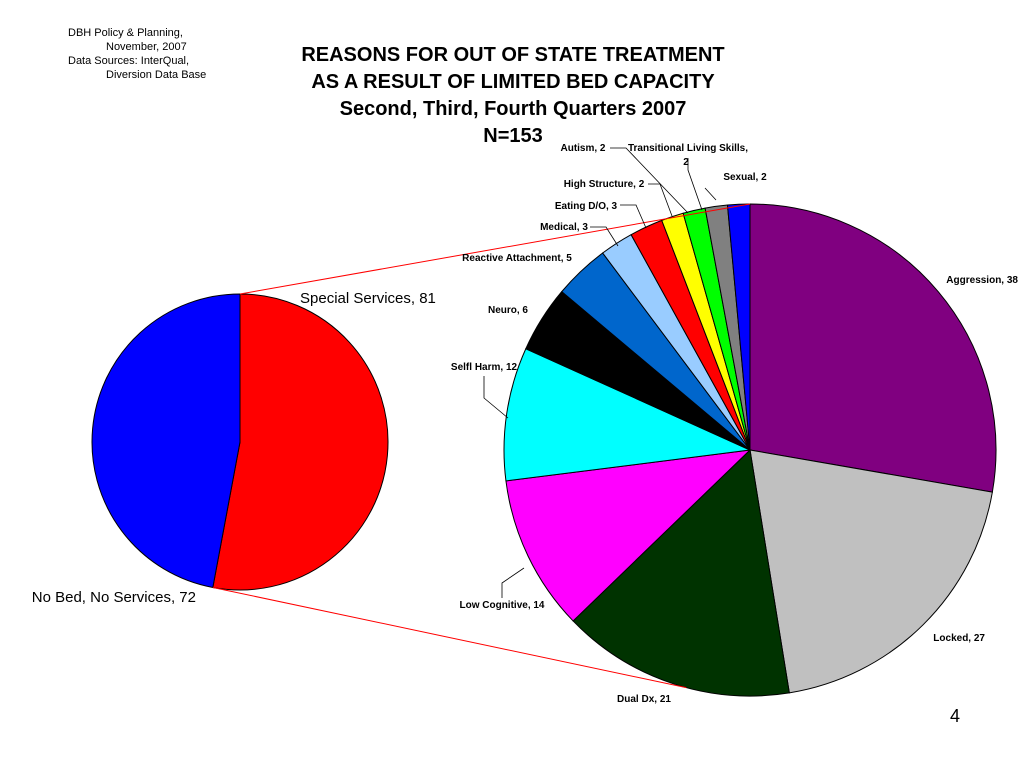 The width and height of the screenshot is (1024, 768). What do you see at coordinates (955, 716) in the screenshot?
I see `page-number: 4` at bounding box center [955, 716].